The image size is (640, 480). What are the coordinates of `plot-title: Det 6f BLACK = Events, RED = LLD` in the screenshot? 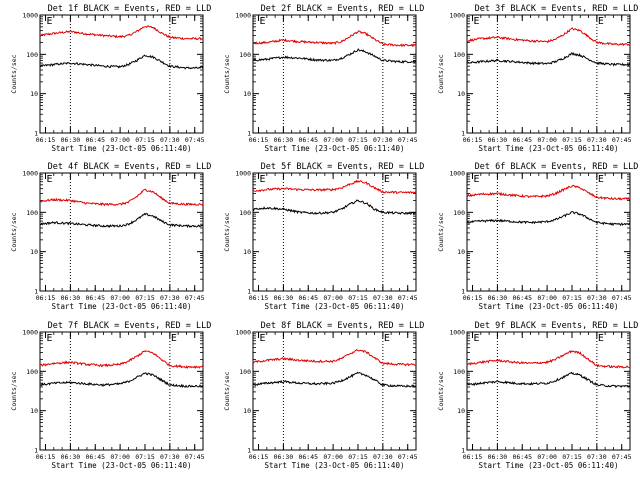 It's located at (557, 167).